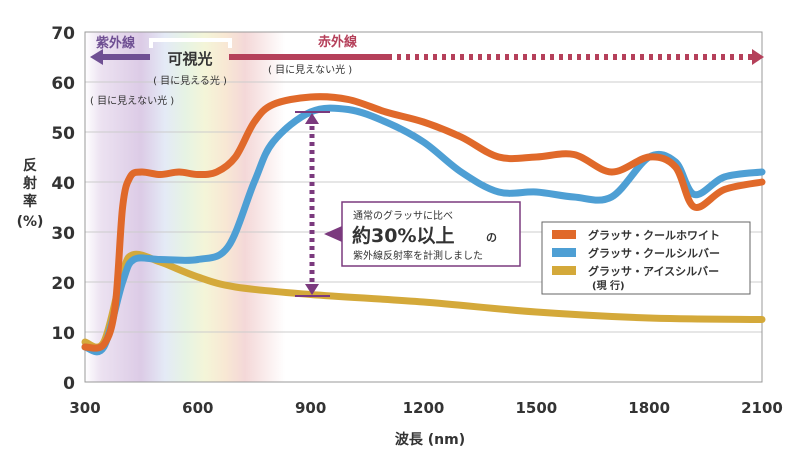 Image resolution: width=800 pixels, height=460 pixels. Describe the element at coordinates (424, 408) in the screenshot. I see `x-tick-label: 1200` at that location.